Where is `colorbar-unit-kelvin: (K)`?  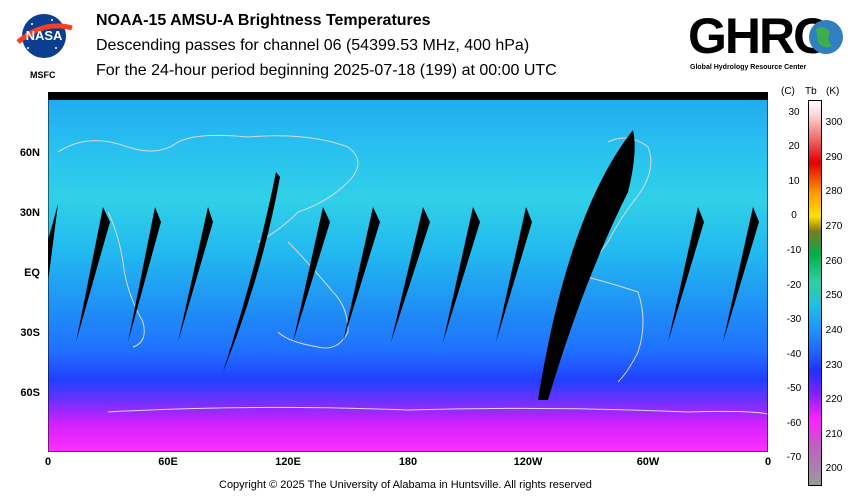
colorbar-unit-kelvin: (K) is located at coordinates (833, 91).